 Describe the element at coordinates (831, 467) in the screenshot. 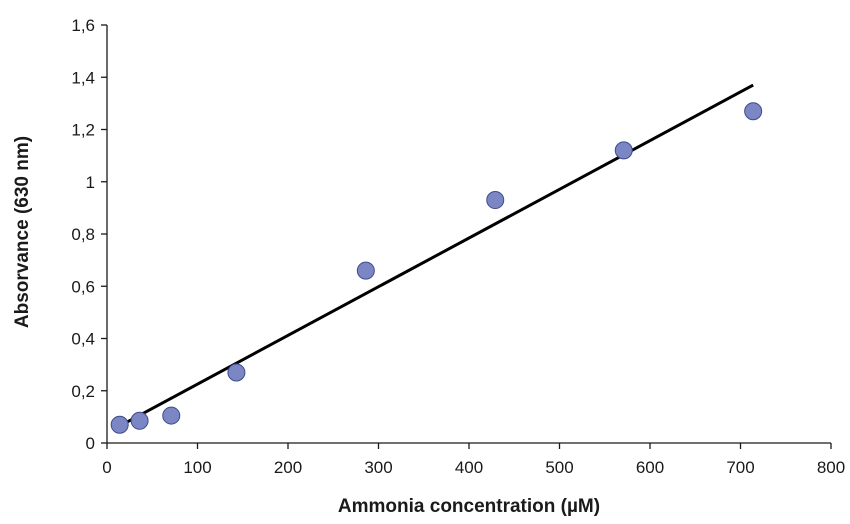

I see `x-tick-label: 800` at that location.